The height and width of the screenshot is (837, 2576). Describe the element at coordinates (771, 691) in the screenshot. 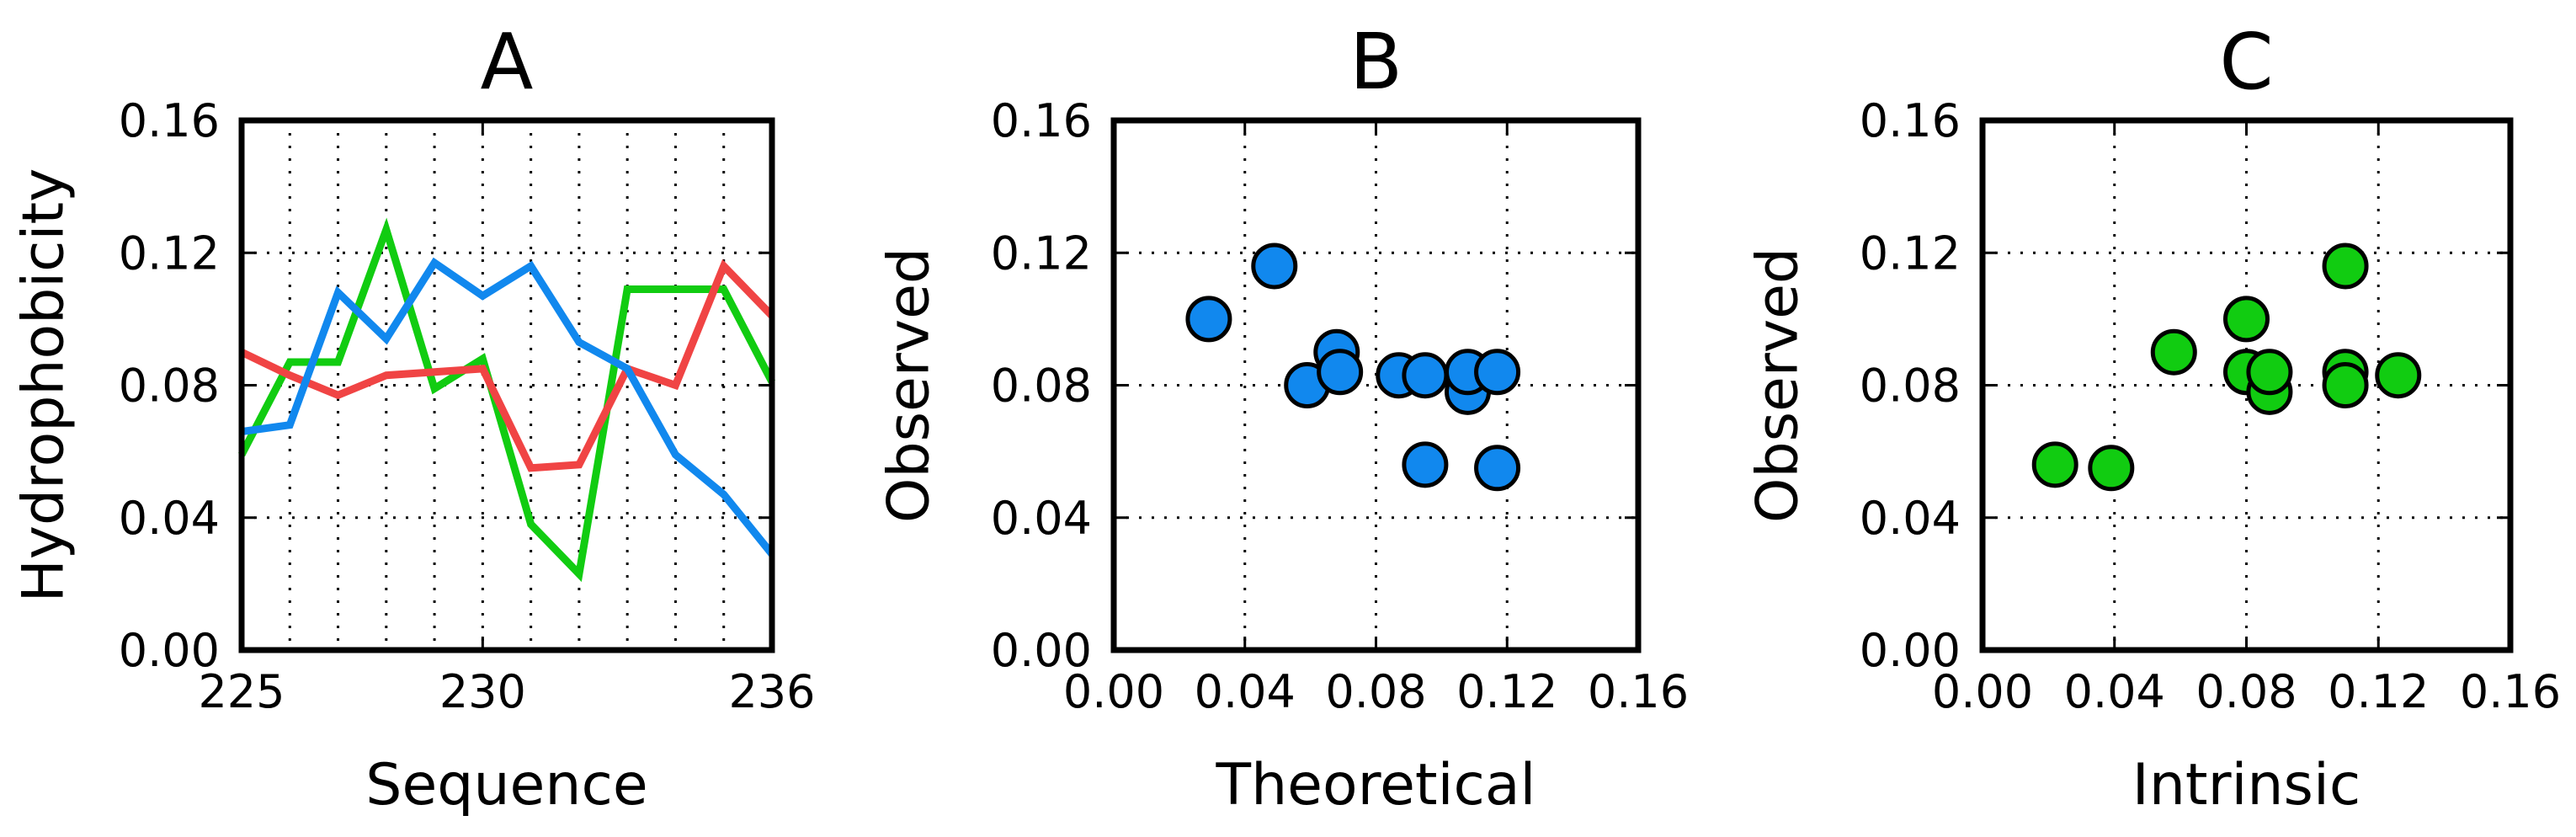

I see `x-tick-label: 236` at that location.